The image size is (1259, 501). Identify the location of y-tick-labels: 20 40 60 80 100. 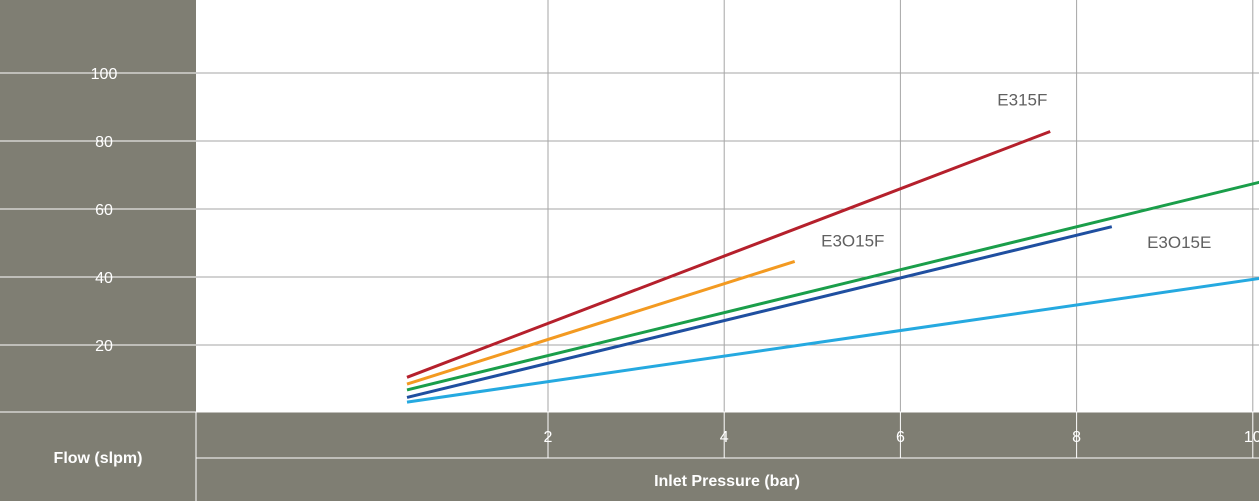
(104, 210).